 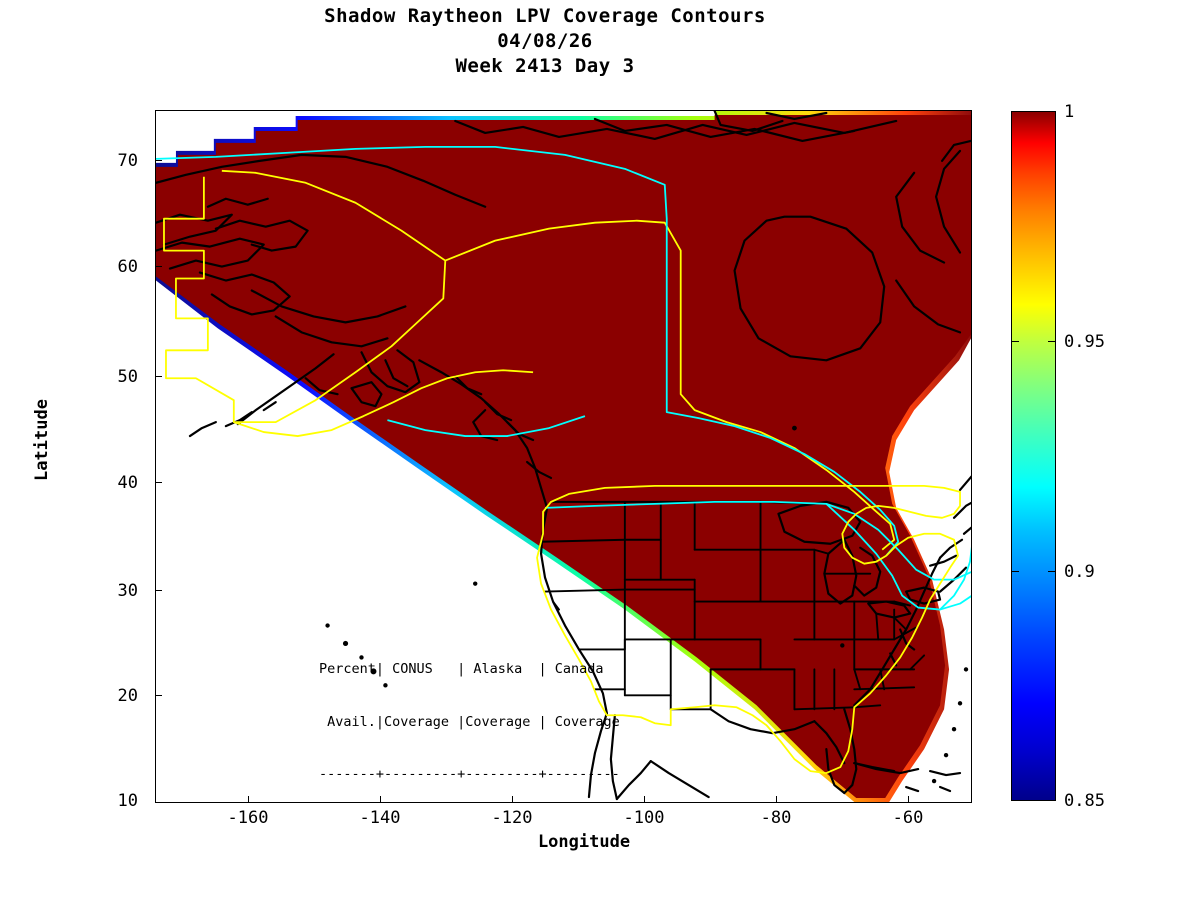 I want to click on y-tick-label: 70, so click(x=127, y=161).